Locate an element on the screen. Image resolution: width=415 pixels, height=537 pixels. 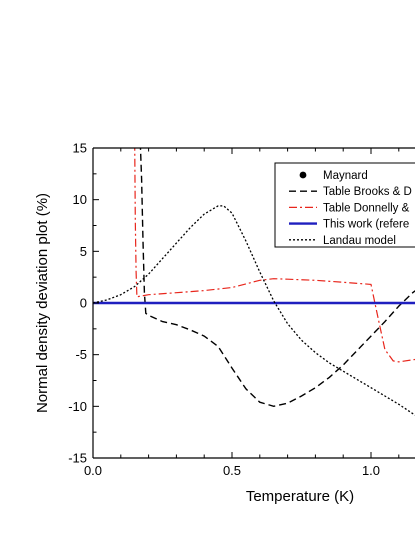
x-tick-label: 0.0 is located at coordinates (93, 470).